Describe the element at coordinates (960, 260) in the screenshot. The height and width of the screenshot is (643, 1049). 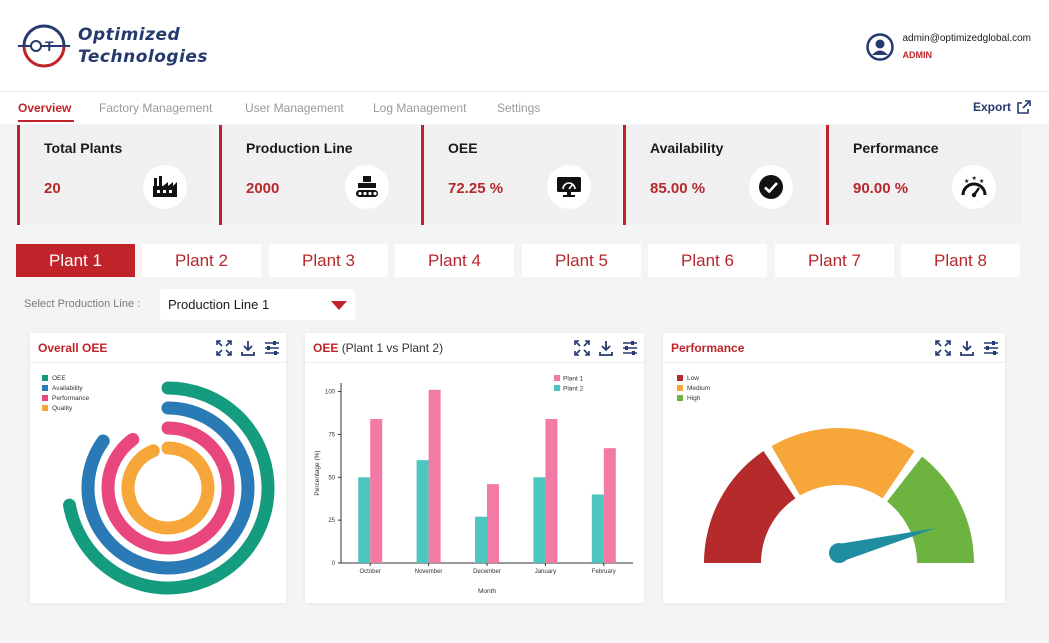
I see `tab-plant-8: Plant 8` at that location.